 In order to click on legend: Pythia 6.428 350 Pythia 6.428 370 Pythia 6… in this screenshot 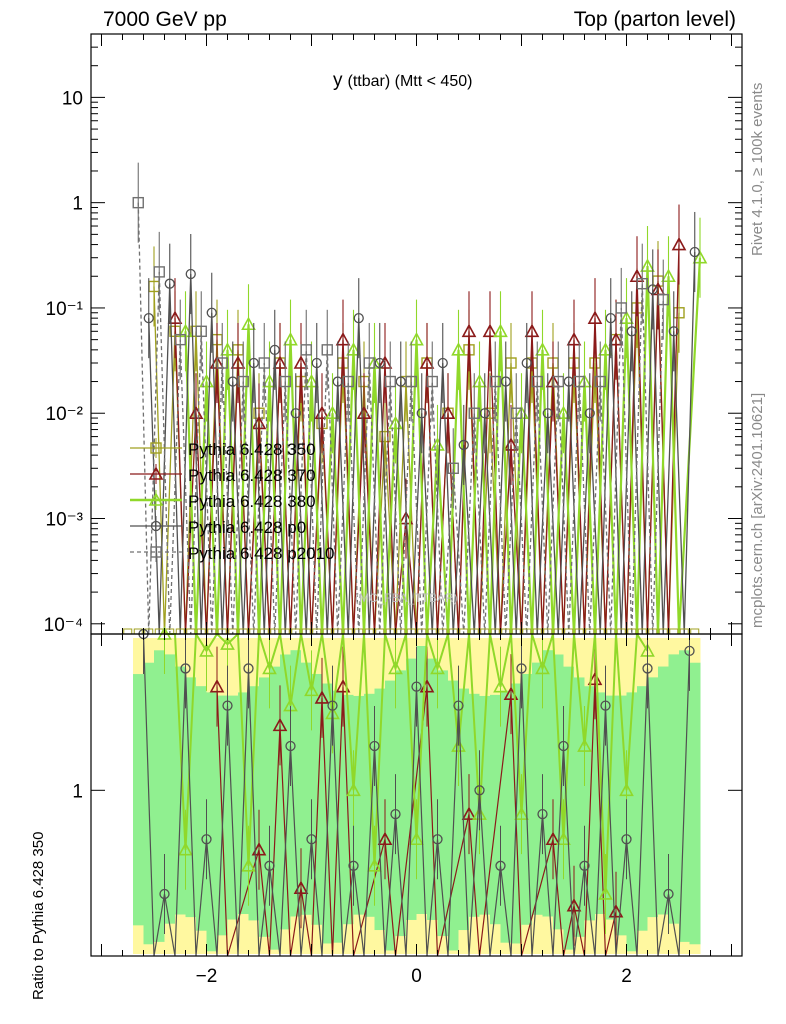, I will do `click(232, 500)`.